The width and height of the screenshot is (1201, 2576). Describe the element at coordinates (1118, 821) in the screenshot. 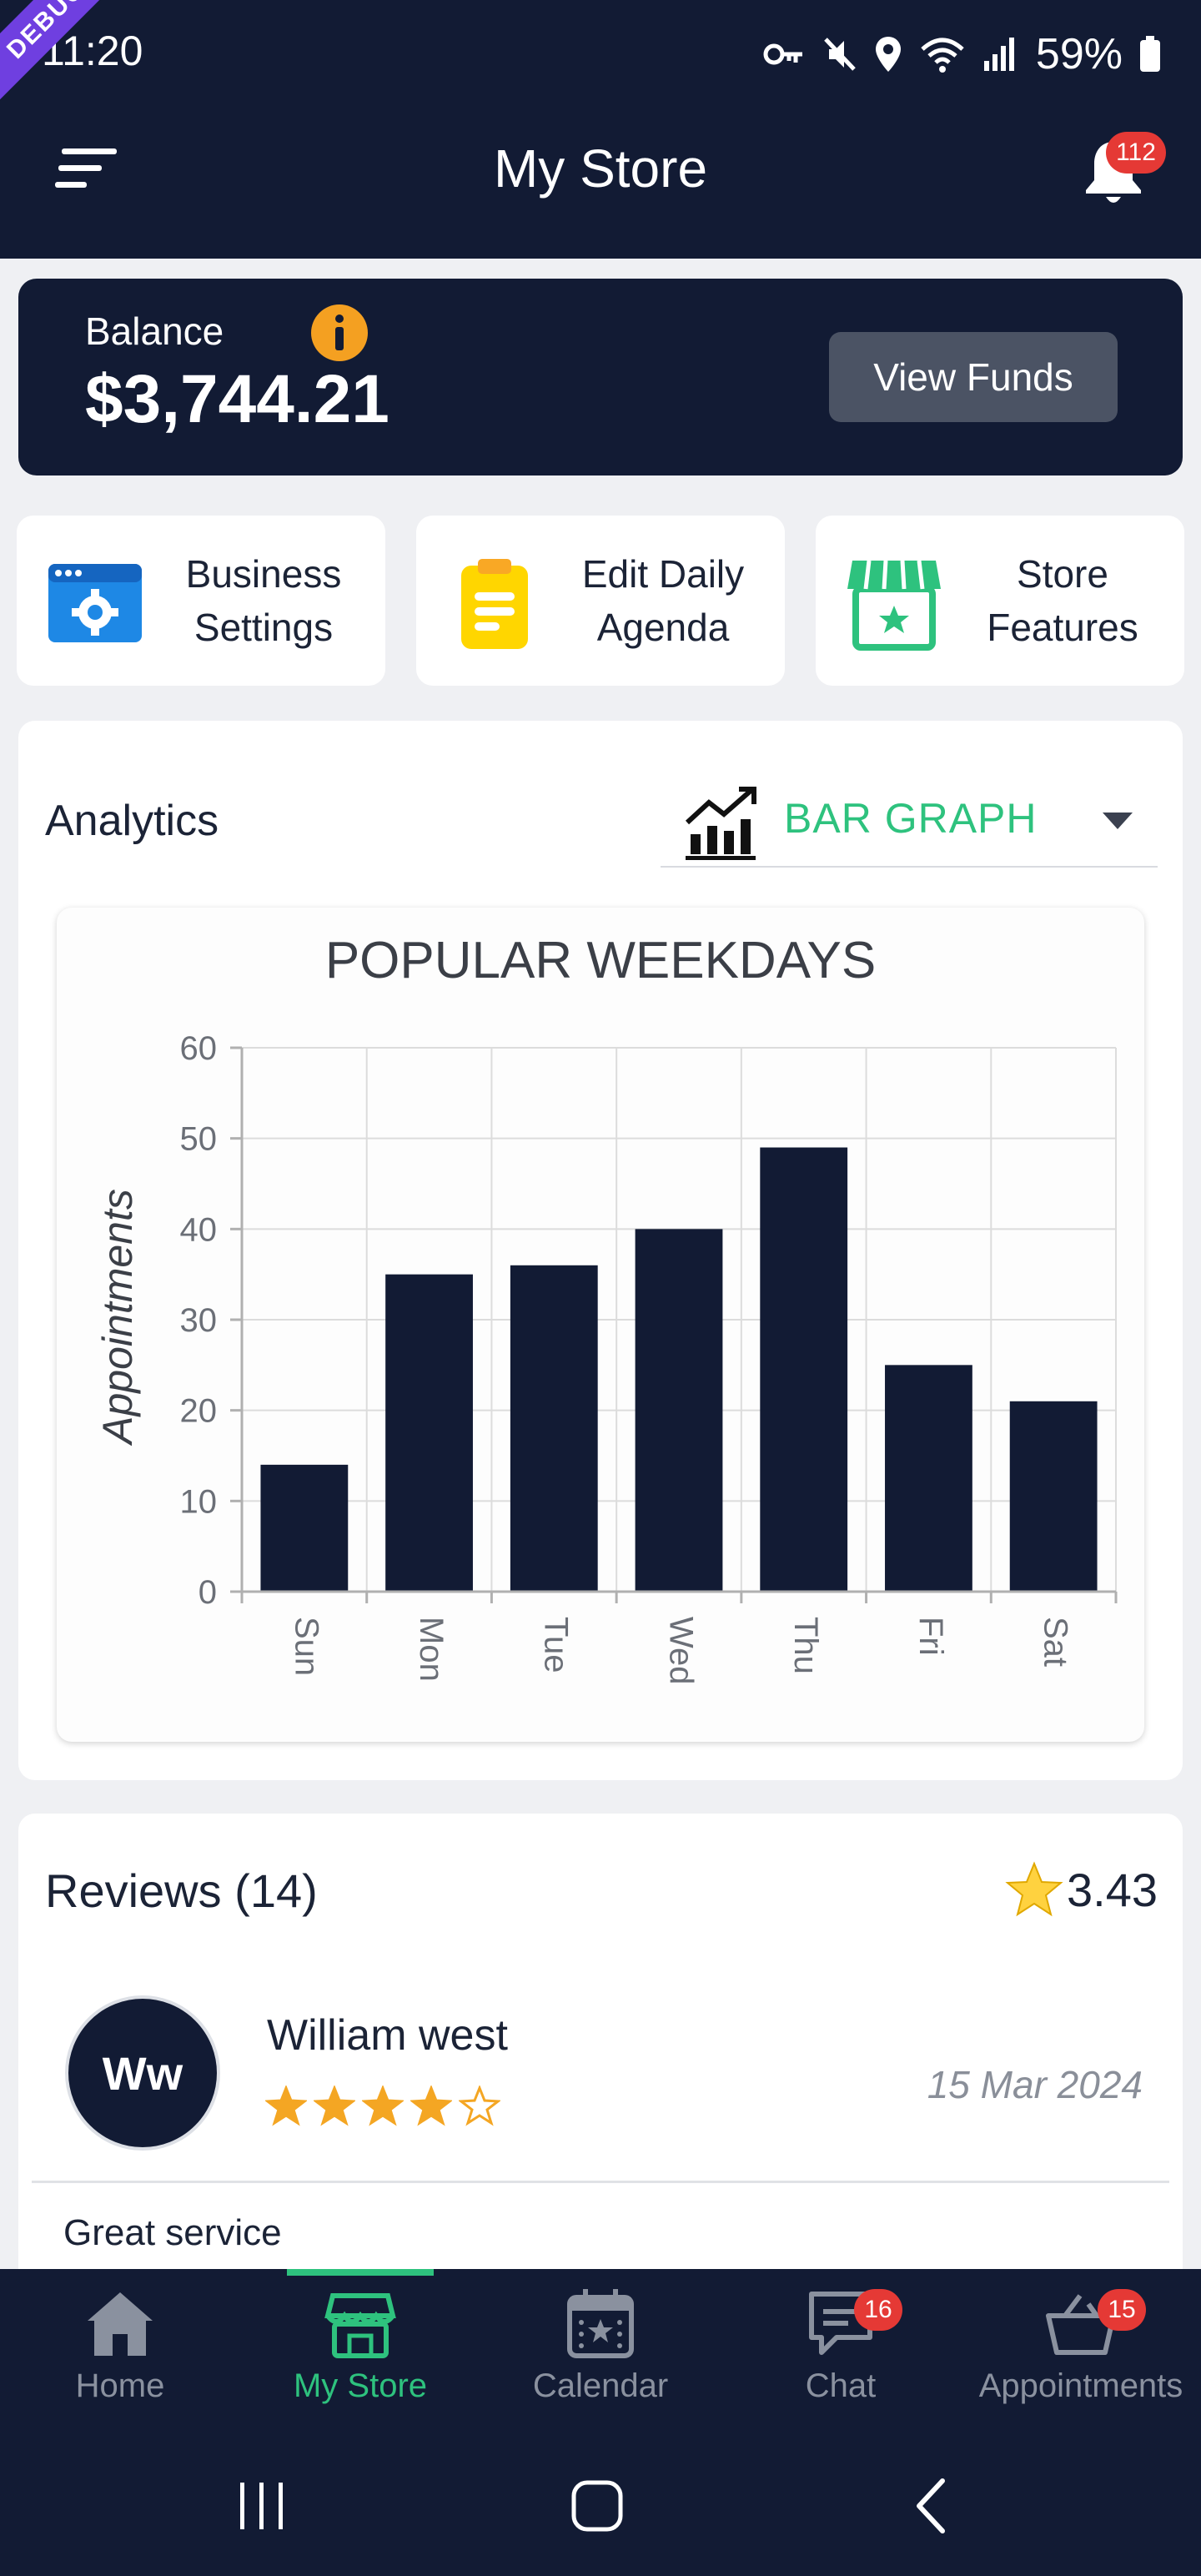

I see `chevron-down-icon` at that location.